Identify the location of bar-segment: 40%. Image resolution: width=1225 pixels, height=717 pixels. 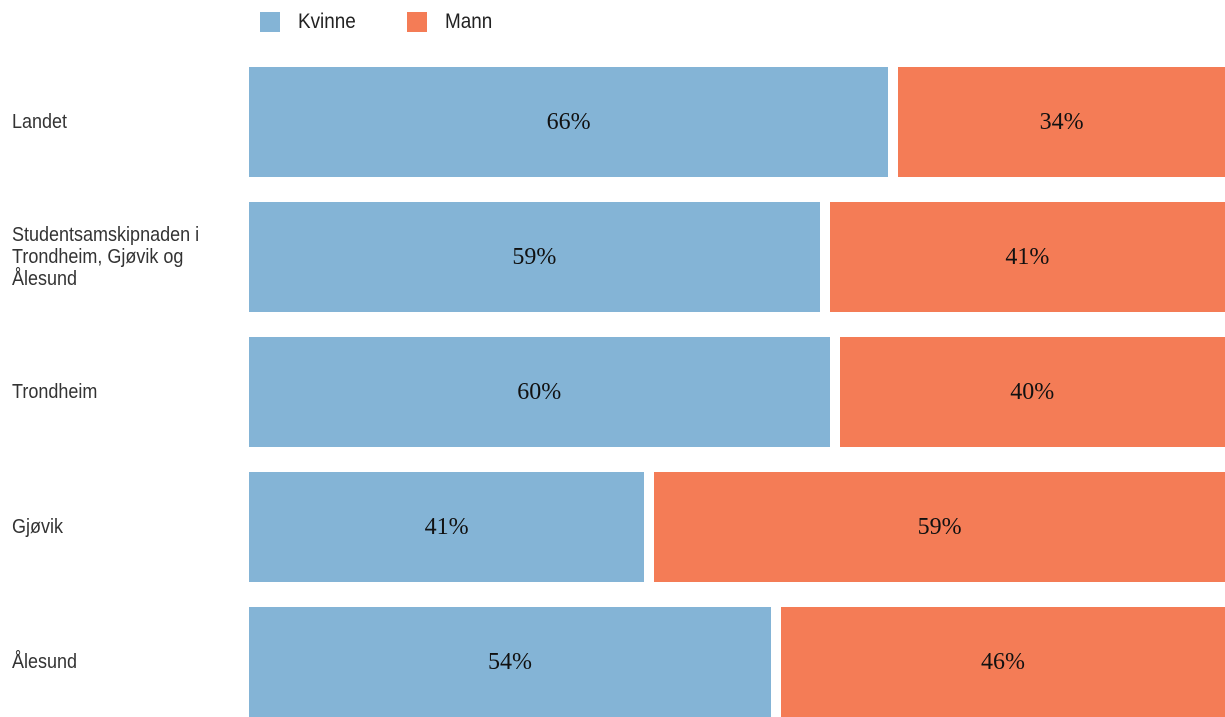
(1032, 392).